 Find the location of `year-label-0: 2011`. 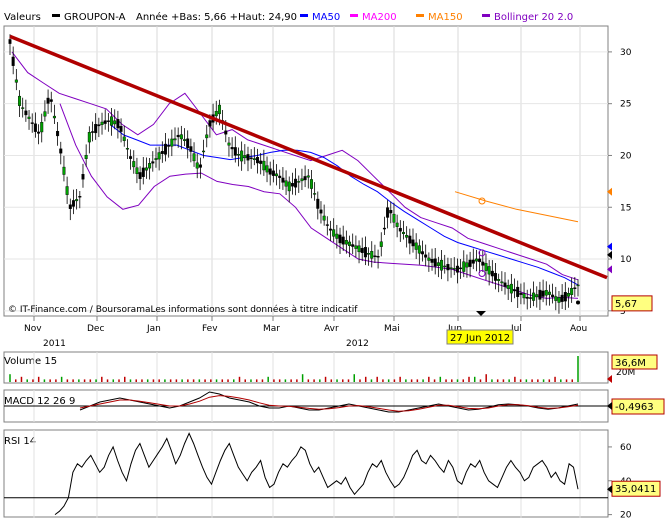

year-label-0: 2011 is located at coordinates (54, 344).